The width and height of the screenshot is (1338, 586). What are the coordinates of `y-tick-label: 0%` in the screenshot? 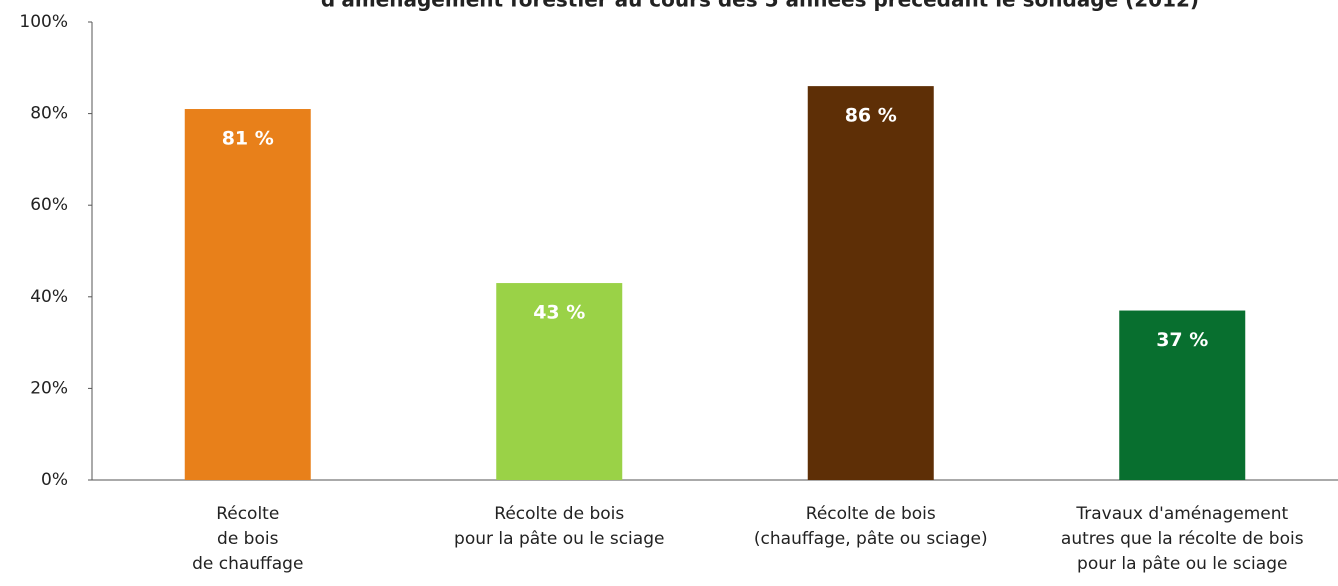 It's located at (54, 480).